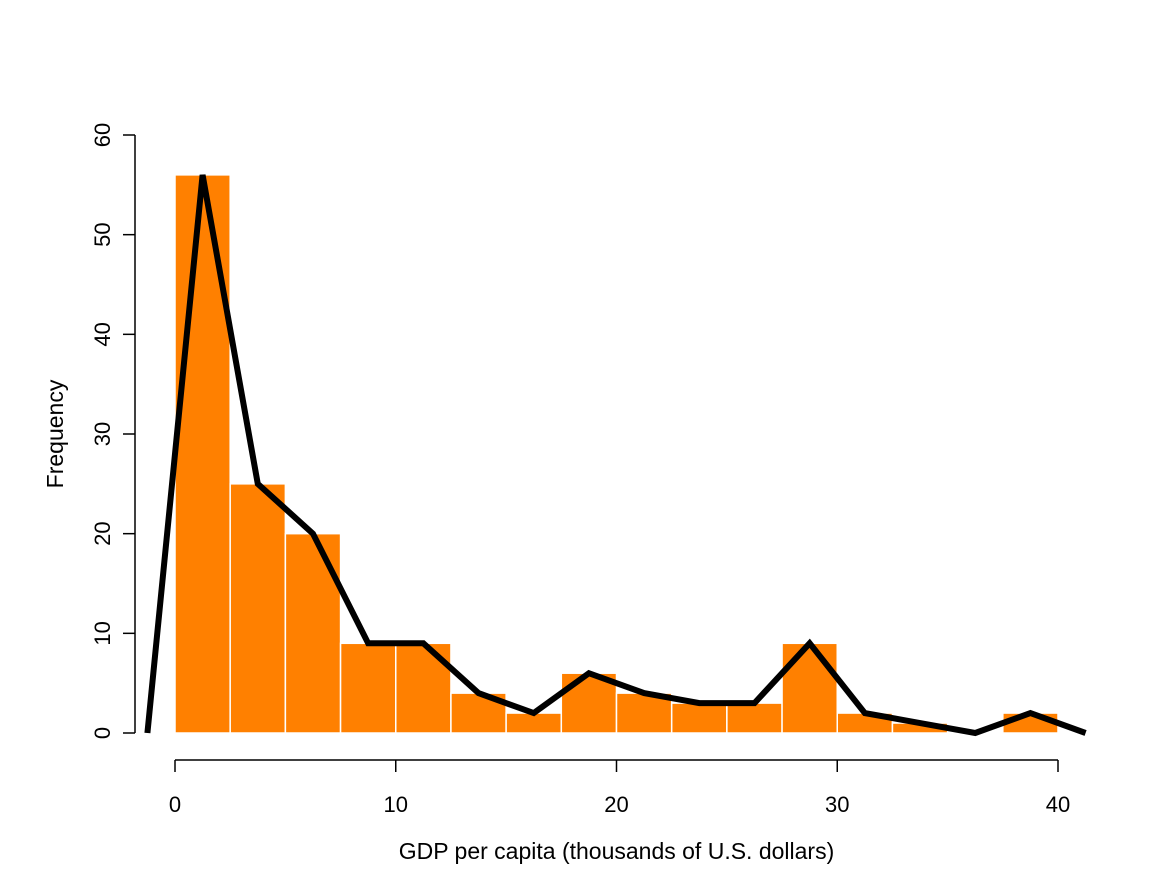 This screenshot has width=1159, height=894. What do you see at coordinates (616, 804) in the screenshot?
I see `x-tick-label: 20` at bounding box center [616, 804].